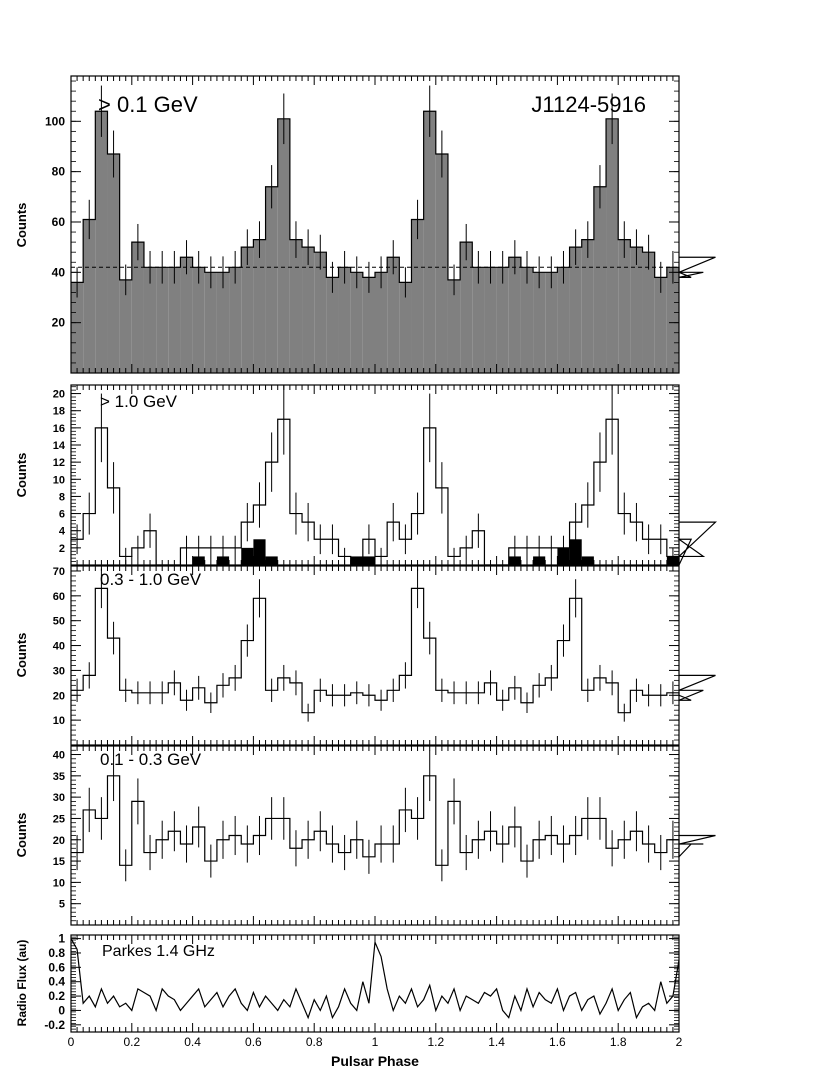 This screenshot has height=1075, width=830. Describe the element at coordinates (59, 777) in the screenshot. I see `y-tick-label: 35` at that location.